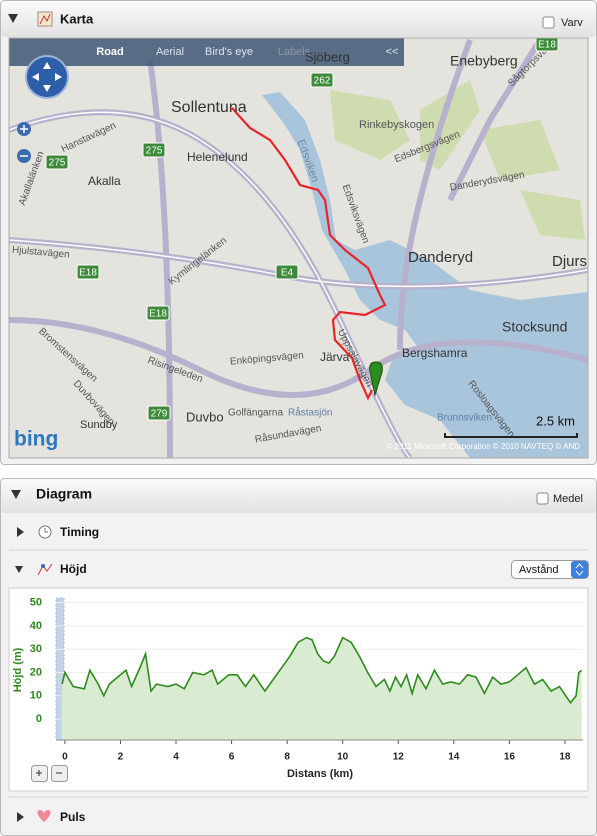  I want to click on y-tick-label: 40, so click(36, 626).